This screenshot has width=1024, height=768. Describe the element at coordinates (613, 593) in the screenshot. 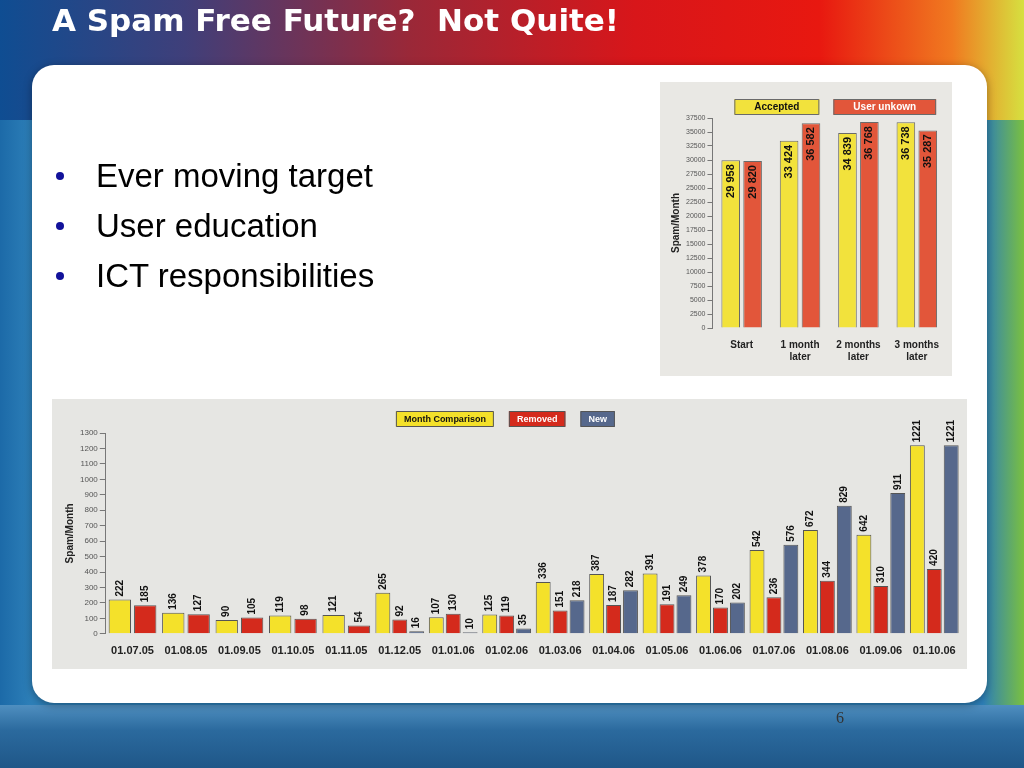

I see `data-label: 187` at that location.